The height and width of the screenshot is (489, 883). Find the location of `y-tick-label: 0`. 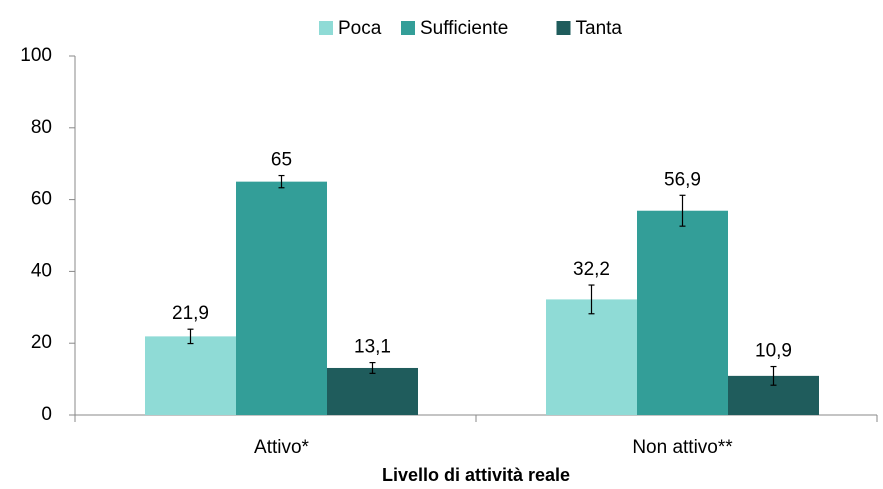

y-tick-label: 0 is located at coordinates (46, 414).